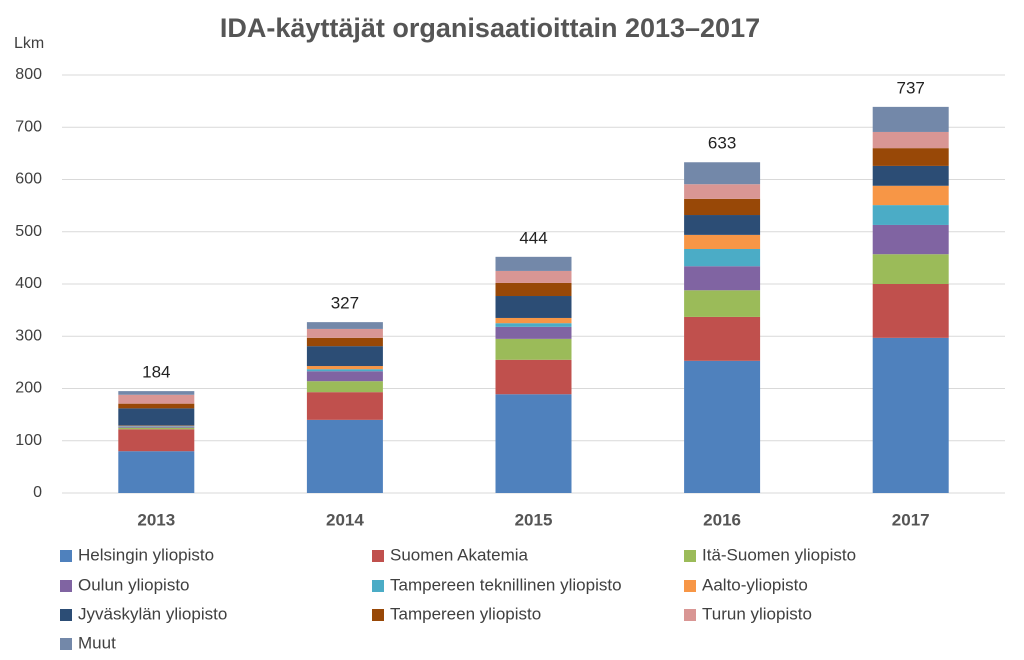 This screenshot has width=1024, height=660. What do you see at coordinates (28, 283) in the screenshot?
I see `y-tick-label: 400` at bounding box center [28, 283].